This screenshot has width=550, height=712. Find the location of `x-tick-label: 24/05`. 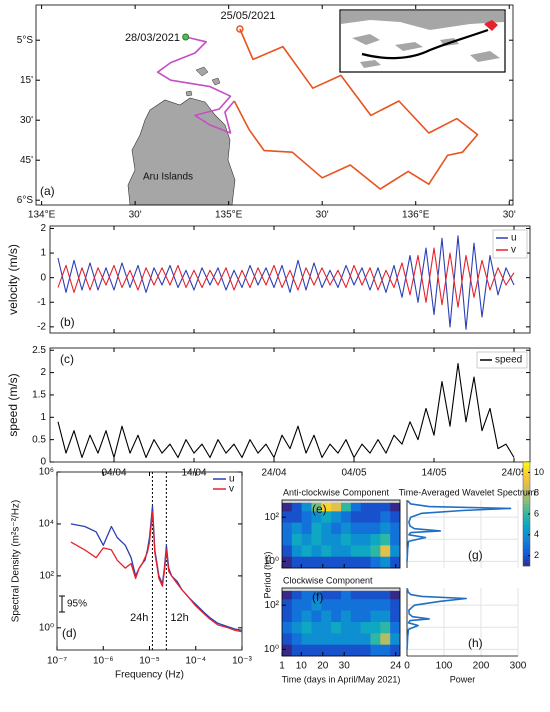

x-tick-label: 24/05 is located at coordinates (513, 473).